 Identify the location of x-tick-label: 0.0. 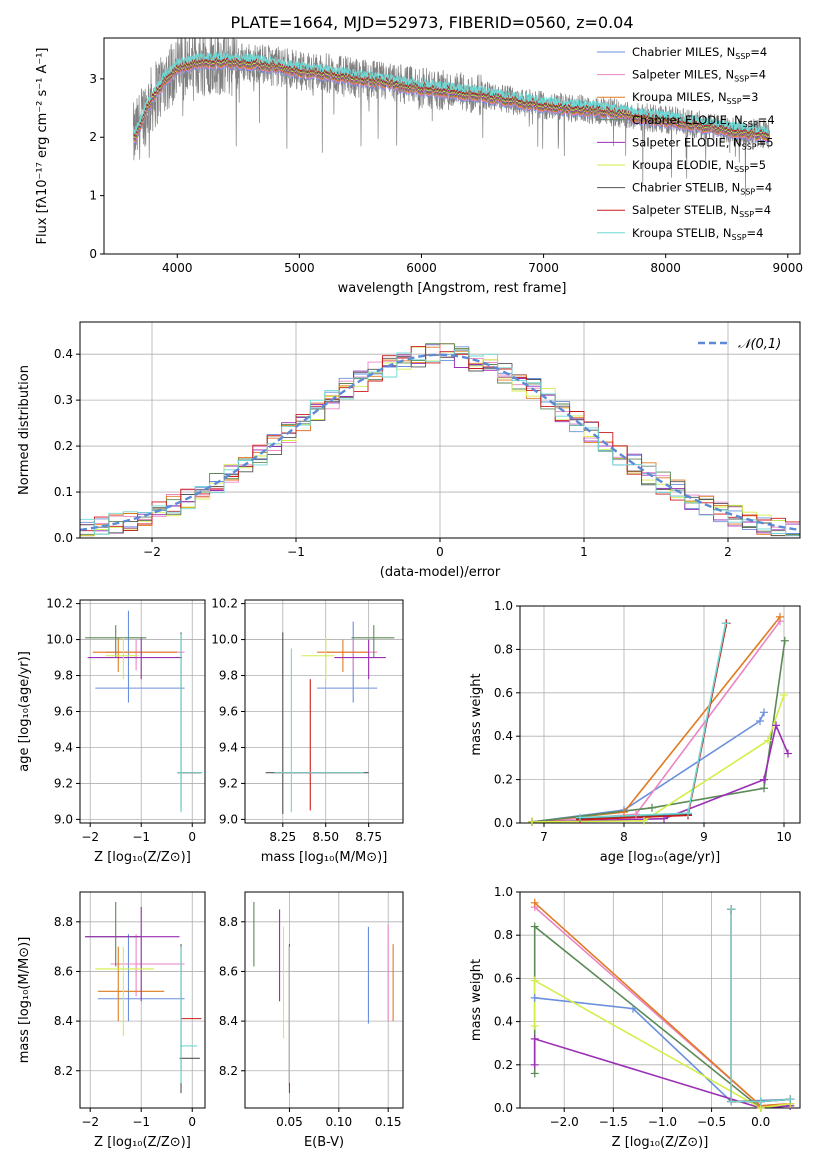
(760, 1122).